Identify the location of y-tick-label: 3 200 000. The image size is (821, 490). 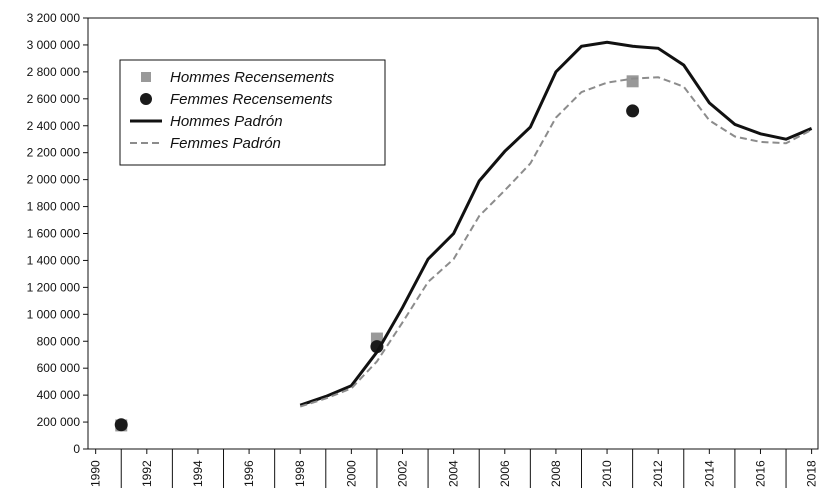
(54, 18).